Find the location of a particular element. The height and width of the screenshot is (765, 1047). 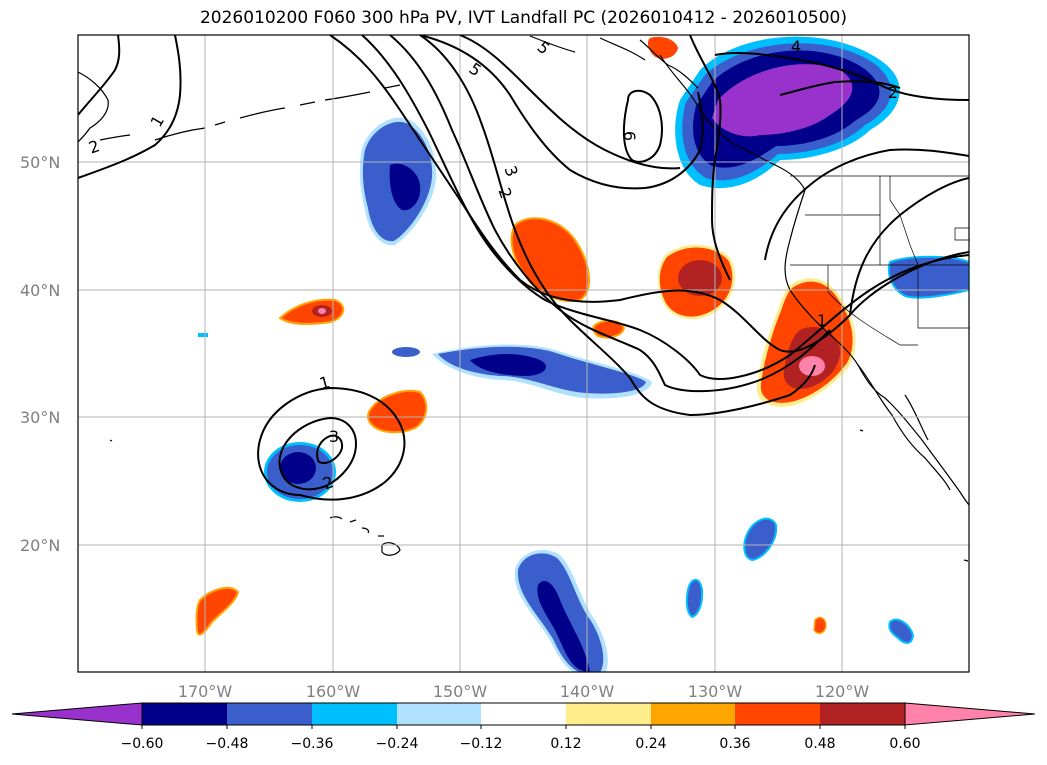

colorbar-tick-label: 0.48 is located at coordinates (819, 744).